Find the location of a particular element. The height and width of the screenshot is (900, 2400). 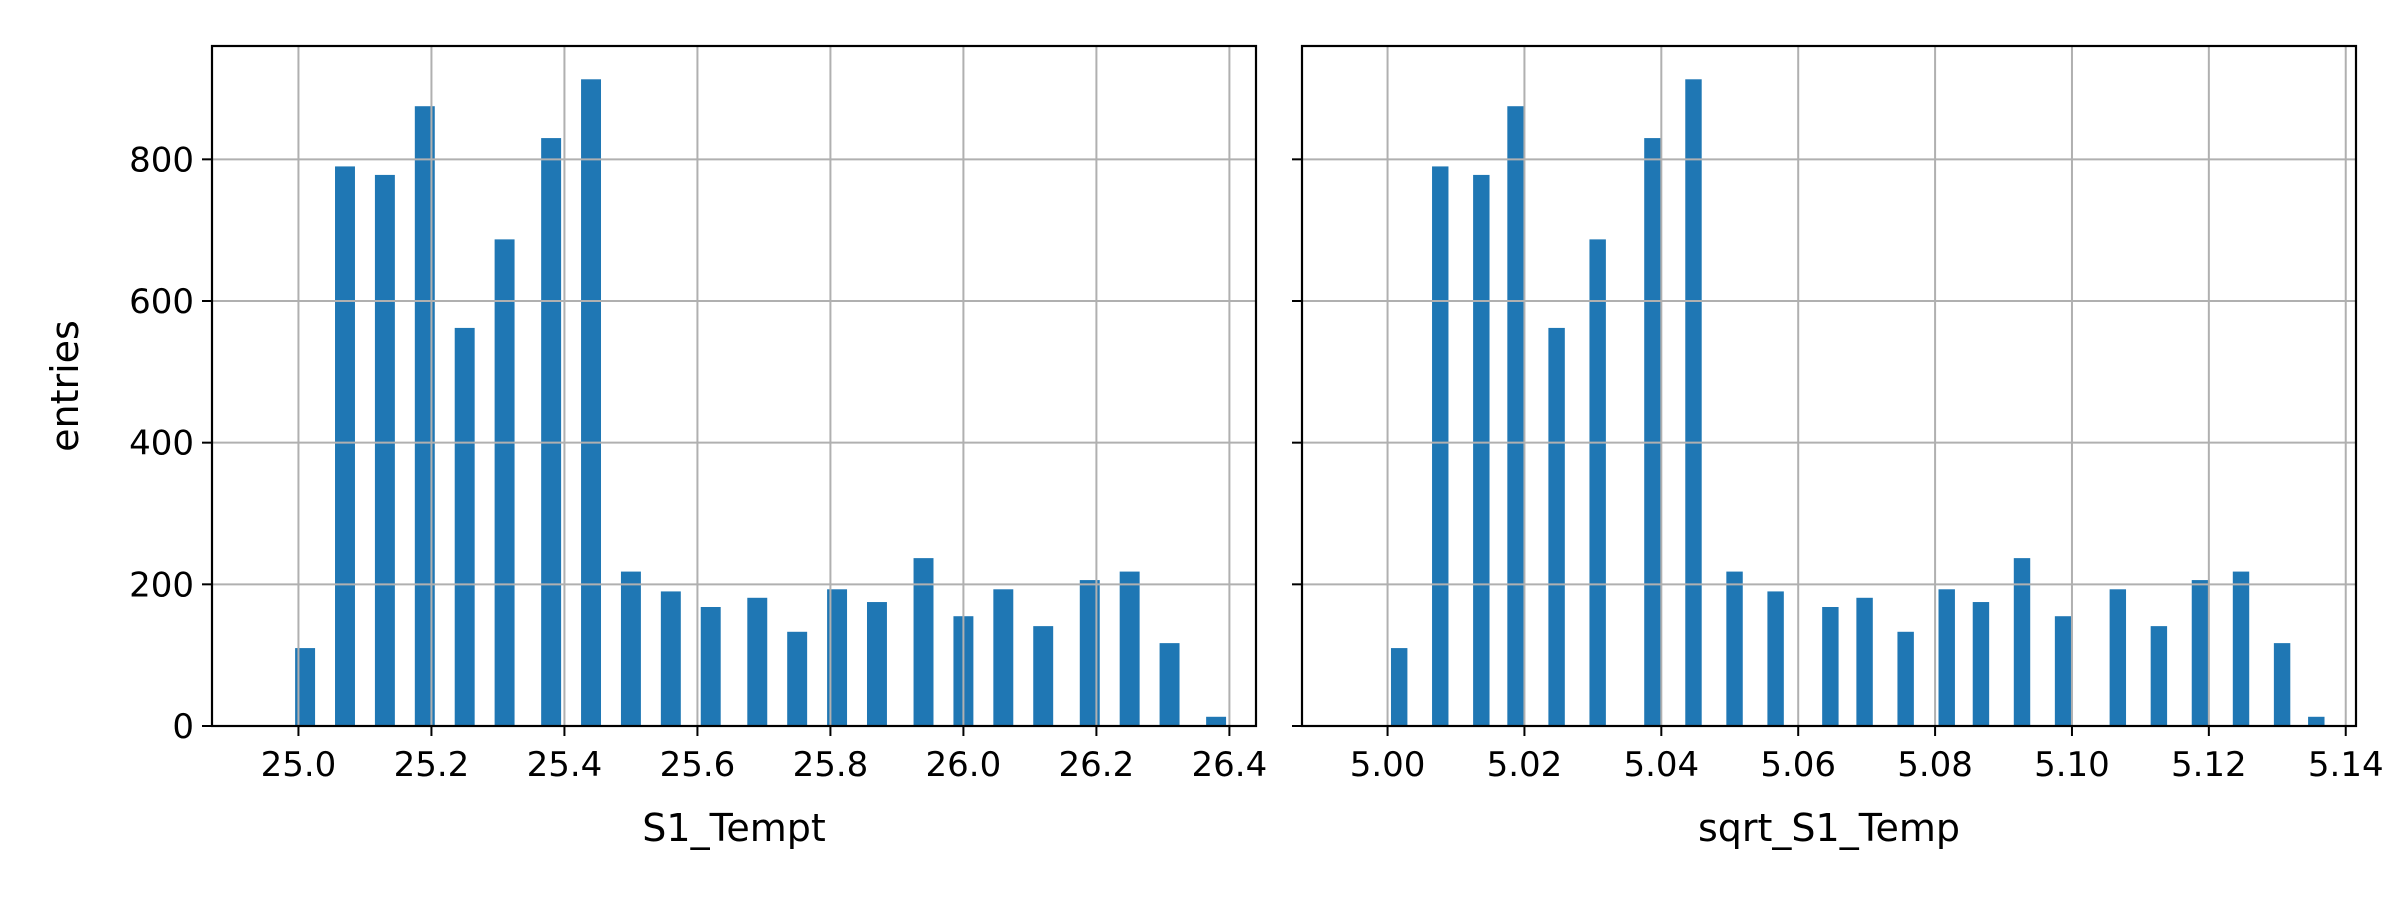

left-y-tick-label: 800 is located at coordinates (161, 160).